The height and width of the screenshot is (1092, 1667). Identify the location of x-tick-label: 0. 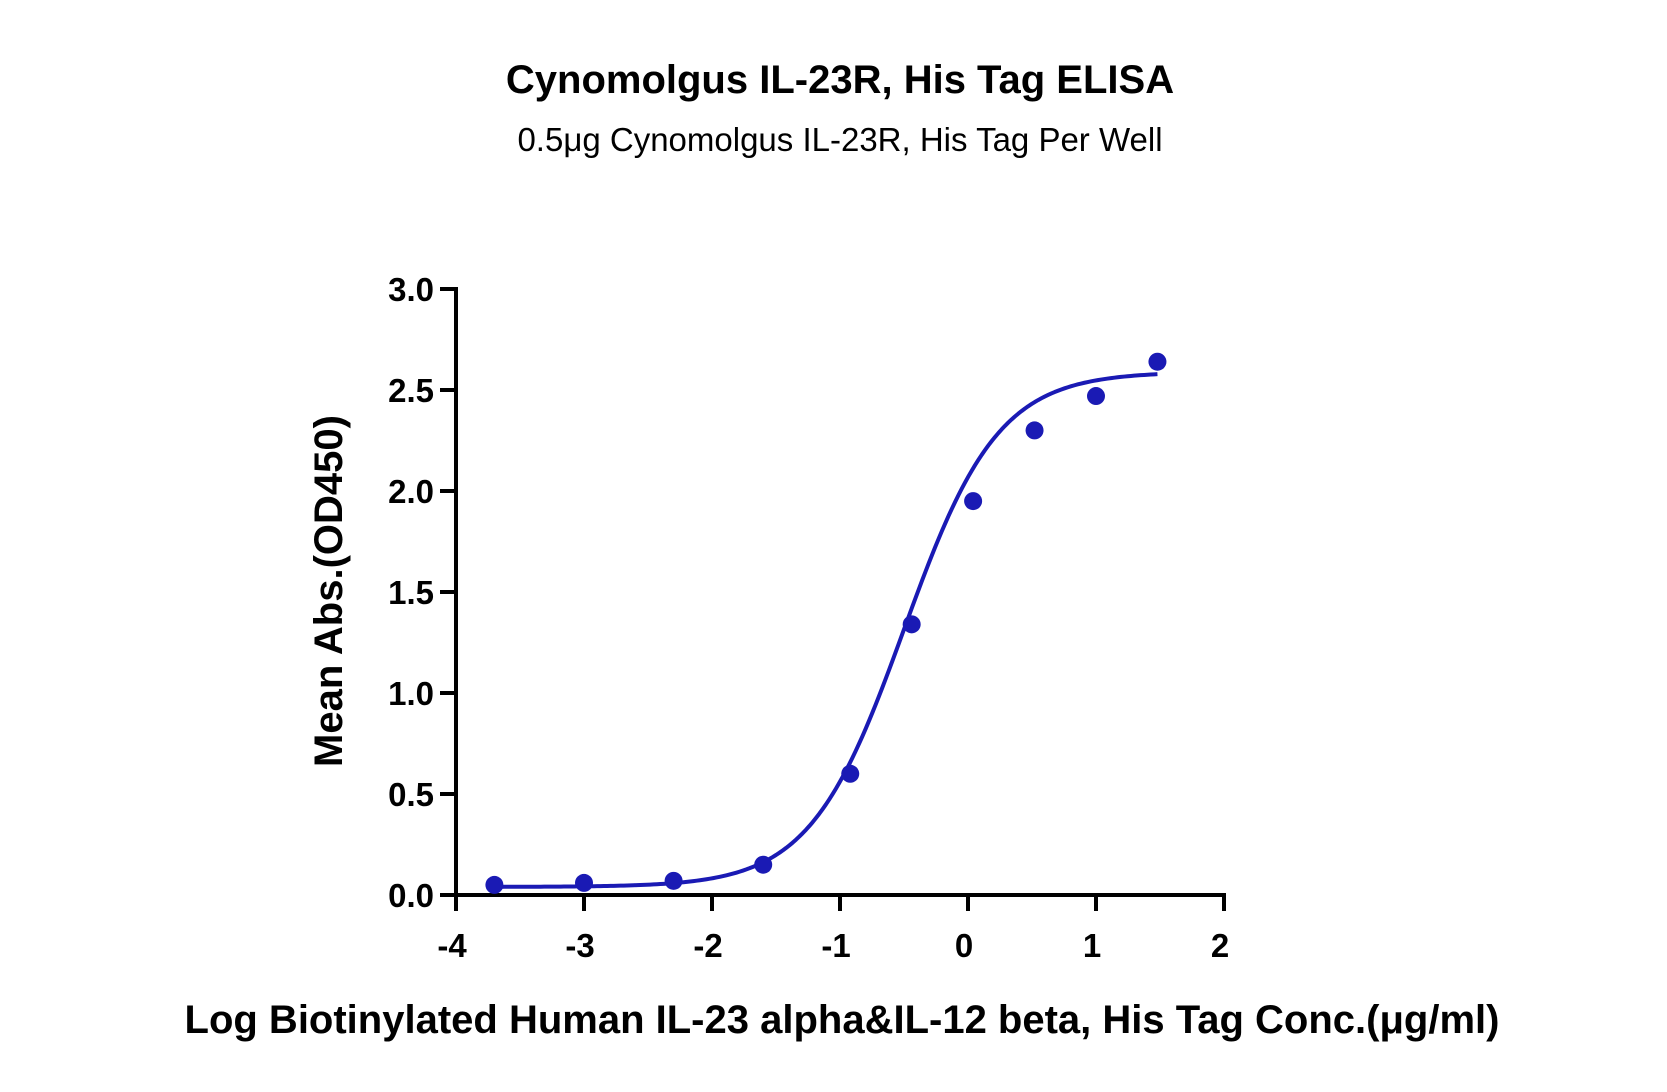
(964, 945).